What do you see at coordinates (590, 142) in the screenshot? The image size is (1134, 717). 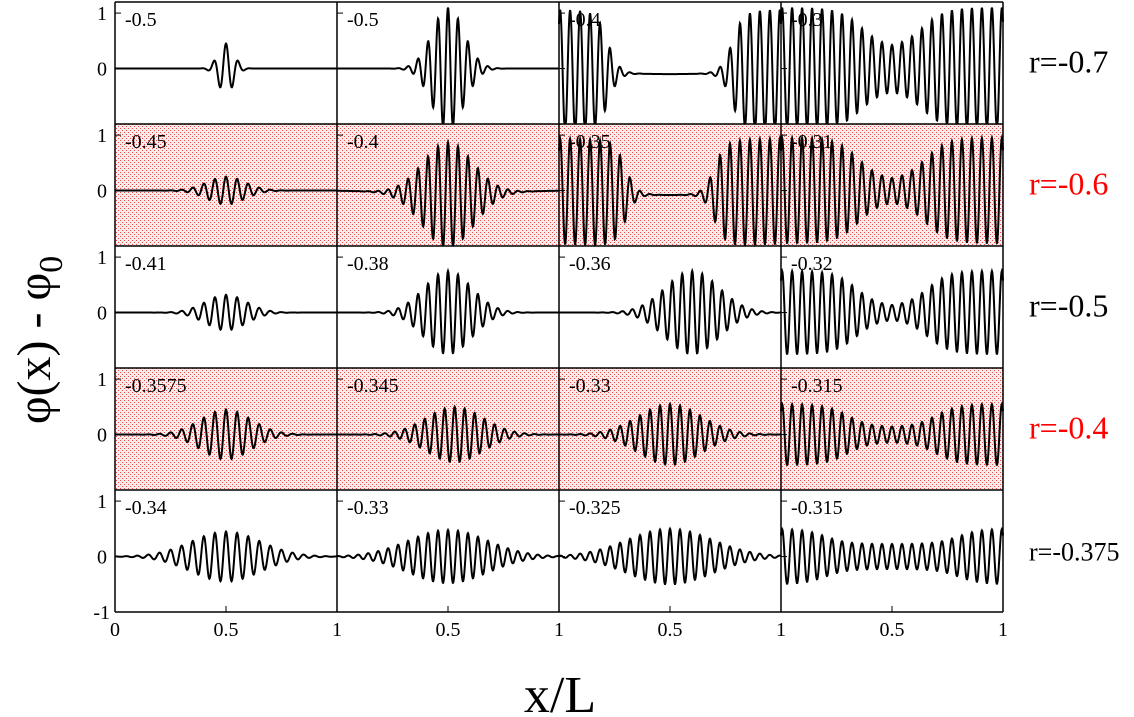 I see `panel-label: -0.35` at bounding box center [590, 142].